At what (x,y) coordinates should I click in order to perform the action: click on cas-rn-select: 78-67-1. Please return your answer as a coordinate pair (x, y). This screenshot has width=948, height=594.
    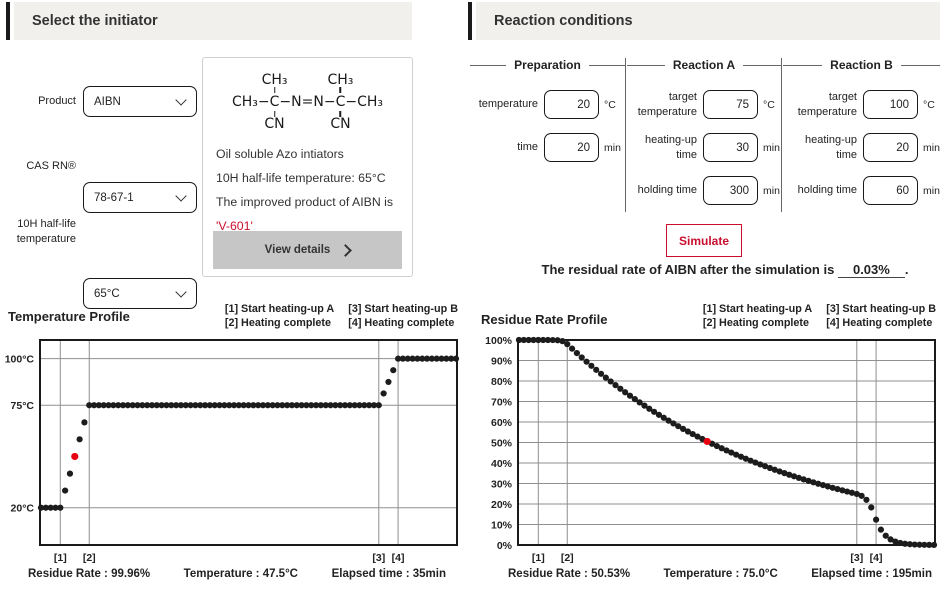
    Looking at the image, I should click on (140, 197).